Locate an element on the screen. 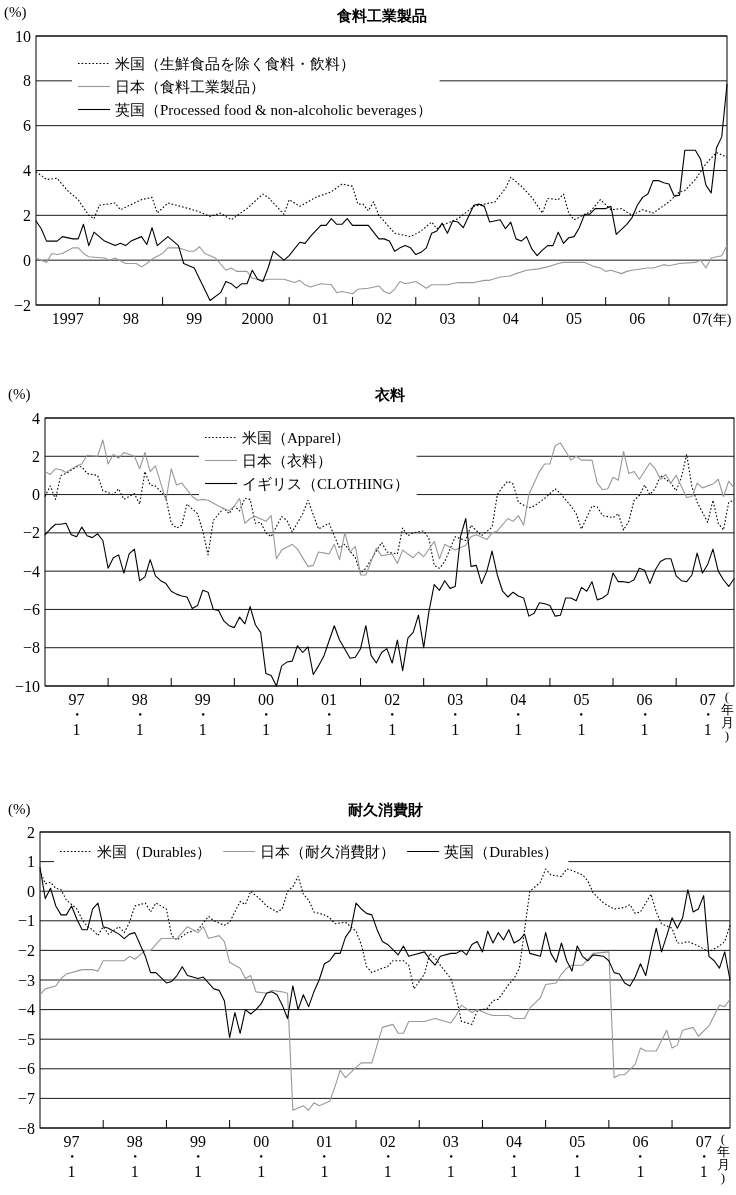 The width and height of the screenshot is (736, 1195). y-tick-label: −7 is located at coordinates (26, 1098).